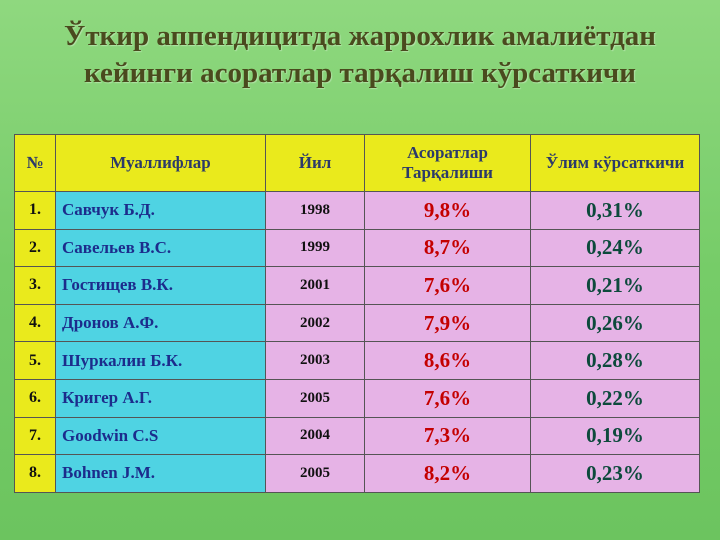  I want to click on mortality-rate: 0,31%, so click(615, 210).